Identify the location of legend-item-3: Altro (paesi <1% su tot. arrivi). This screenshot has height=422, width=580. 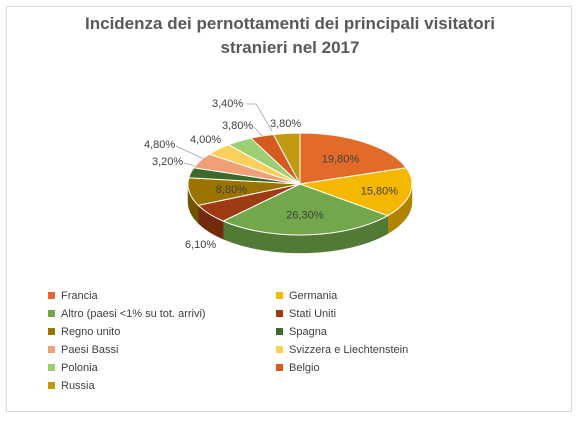
(127, 316).